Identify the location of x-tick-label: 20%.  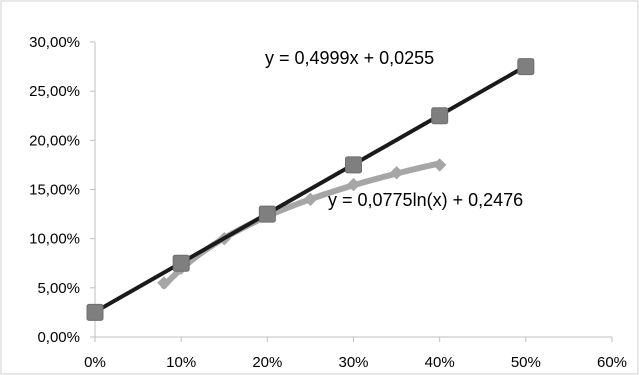
(267, 362).